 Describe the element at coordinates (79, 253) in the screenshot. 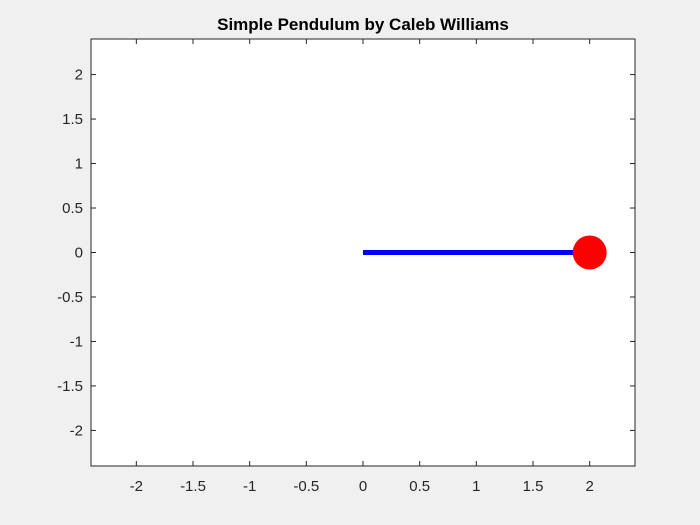

I see `y-tick-label: 0` at that location.